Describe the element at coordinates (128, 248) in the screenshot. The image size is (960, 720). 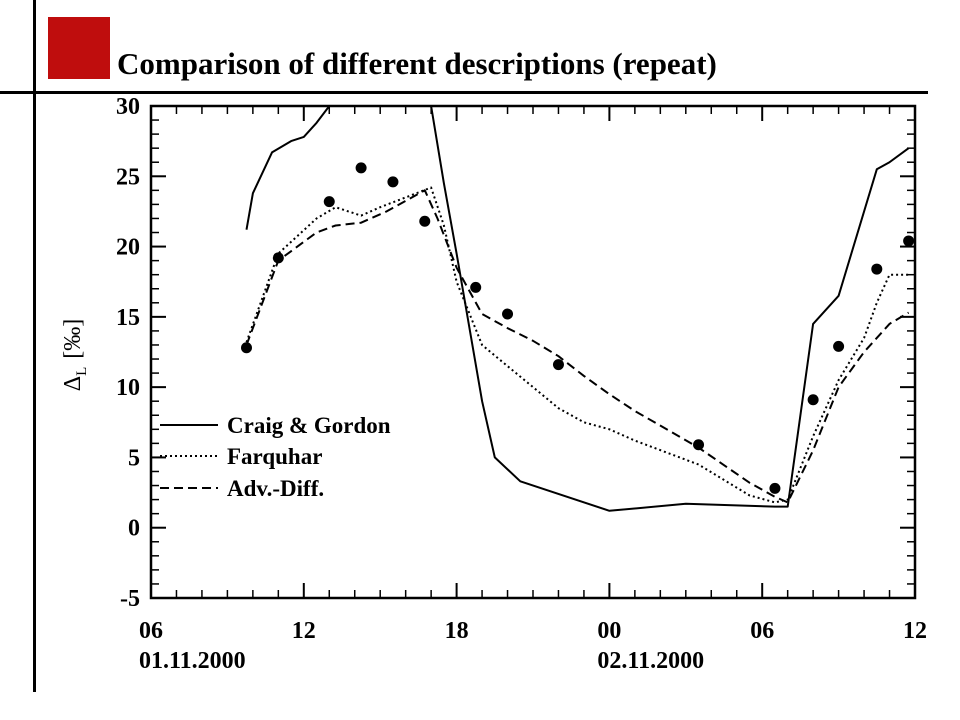
I see `y-tick-label: 20` at that location.